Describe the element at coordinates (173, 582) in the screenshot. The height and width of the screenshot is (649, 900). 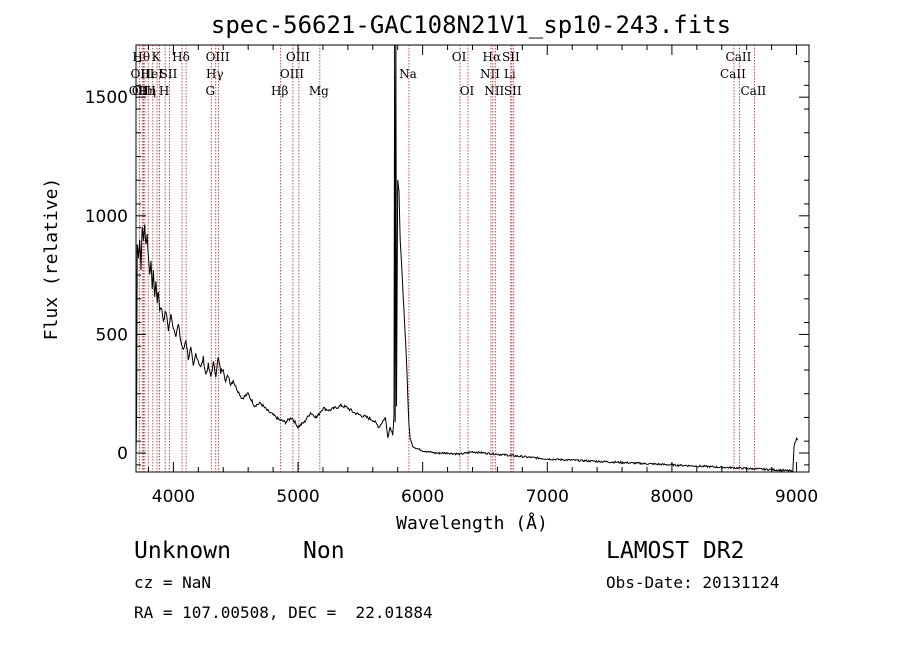
I see `redshift-cz: cz = NaN` at that location.